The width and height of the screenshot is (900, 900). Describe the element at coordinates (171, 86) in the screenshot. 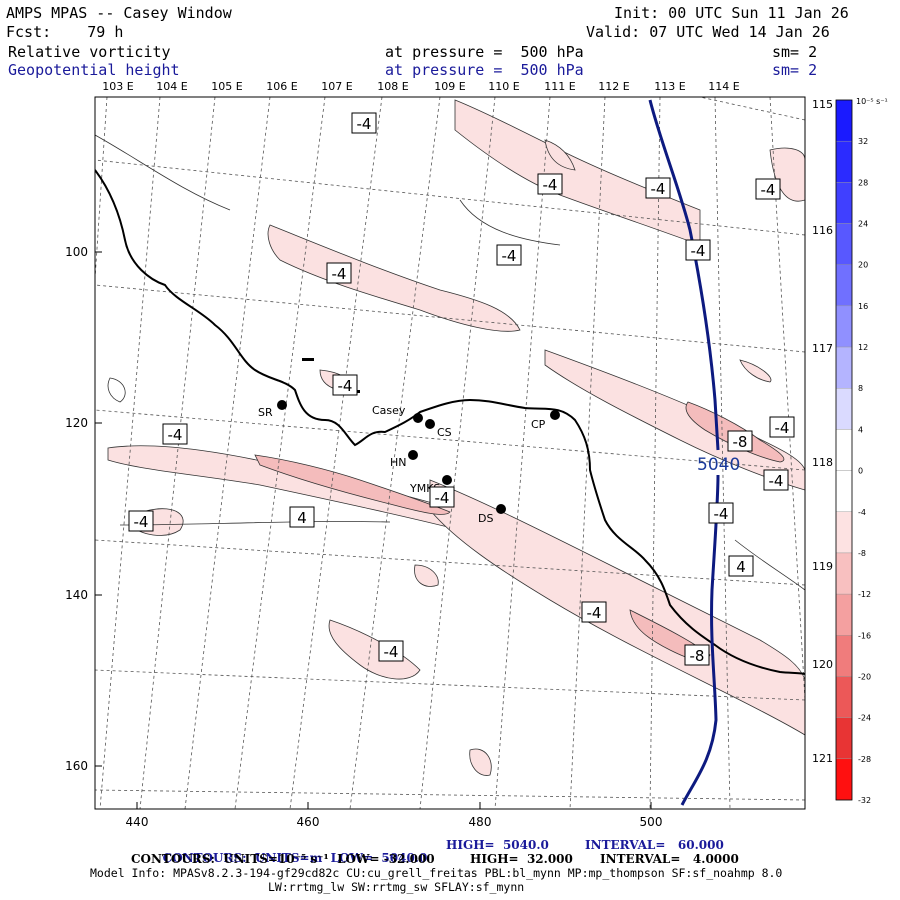

I see `lon-label-top: 104 E` at that location.